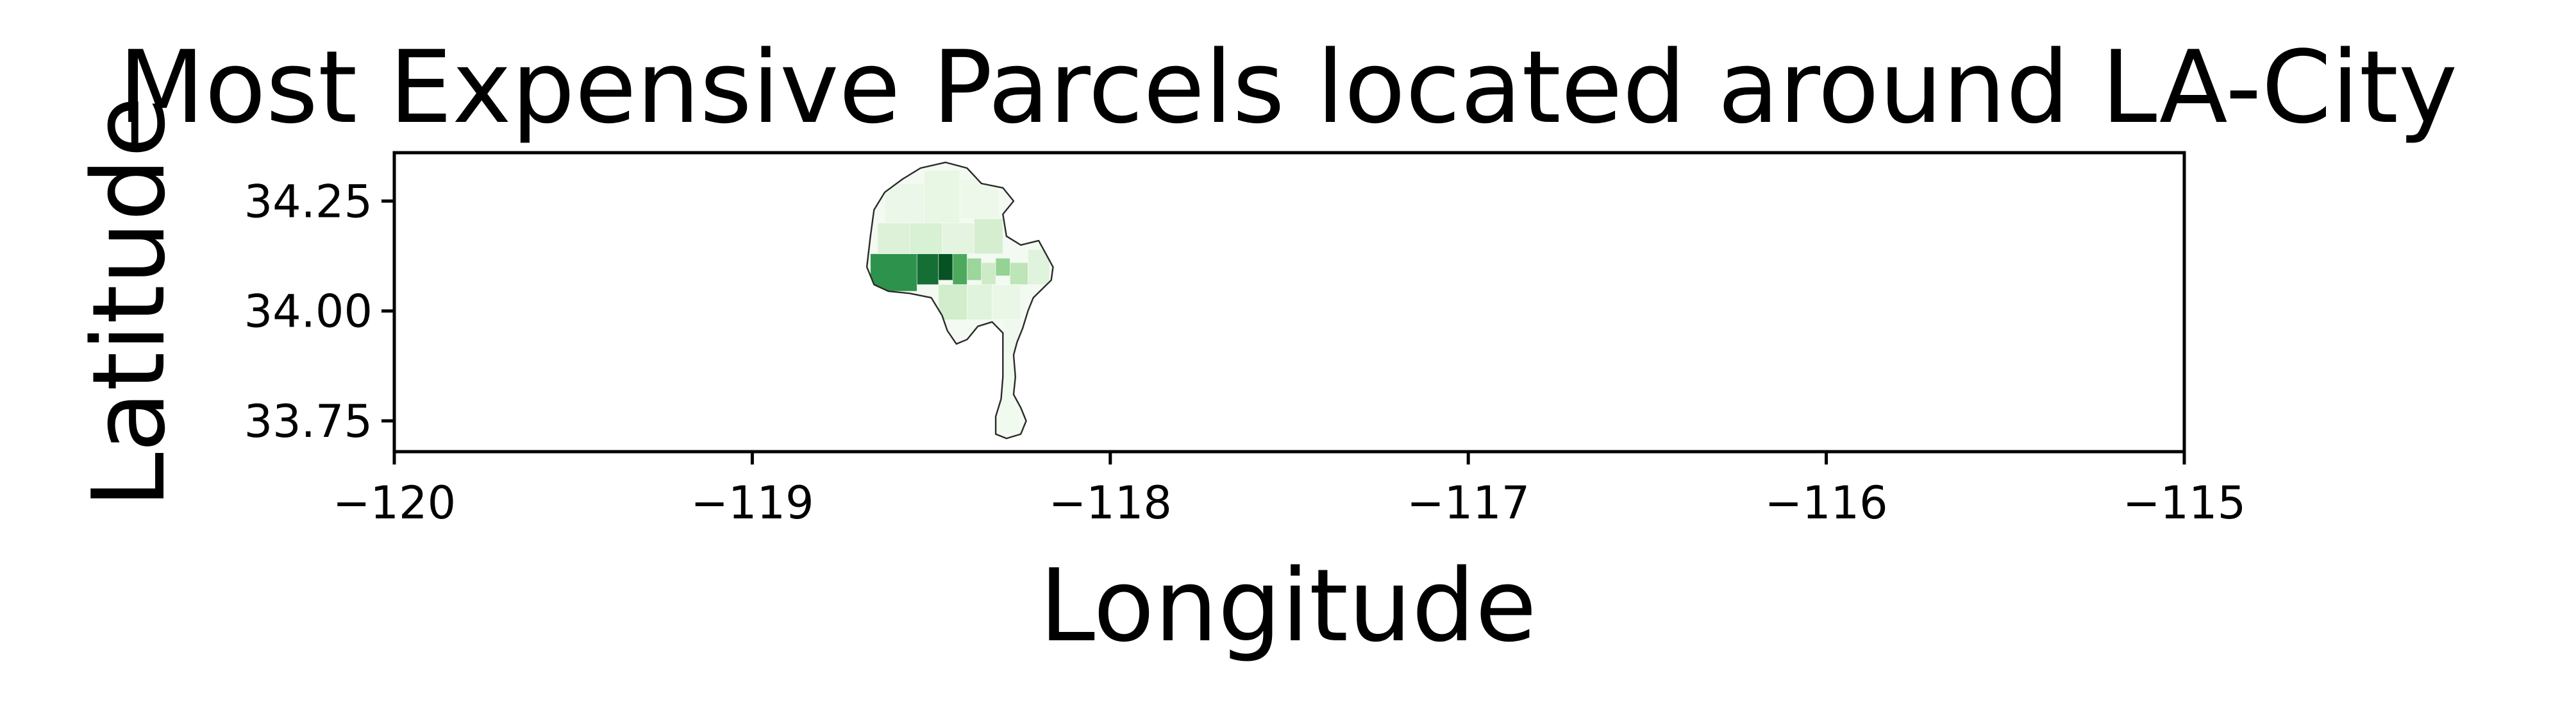 The height and width of the screenshot is (707, 2576). I want to click on x-tick-label: −116, so click(1825, 503).